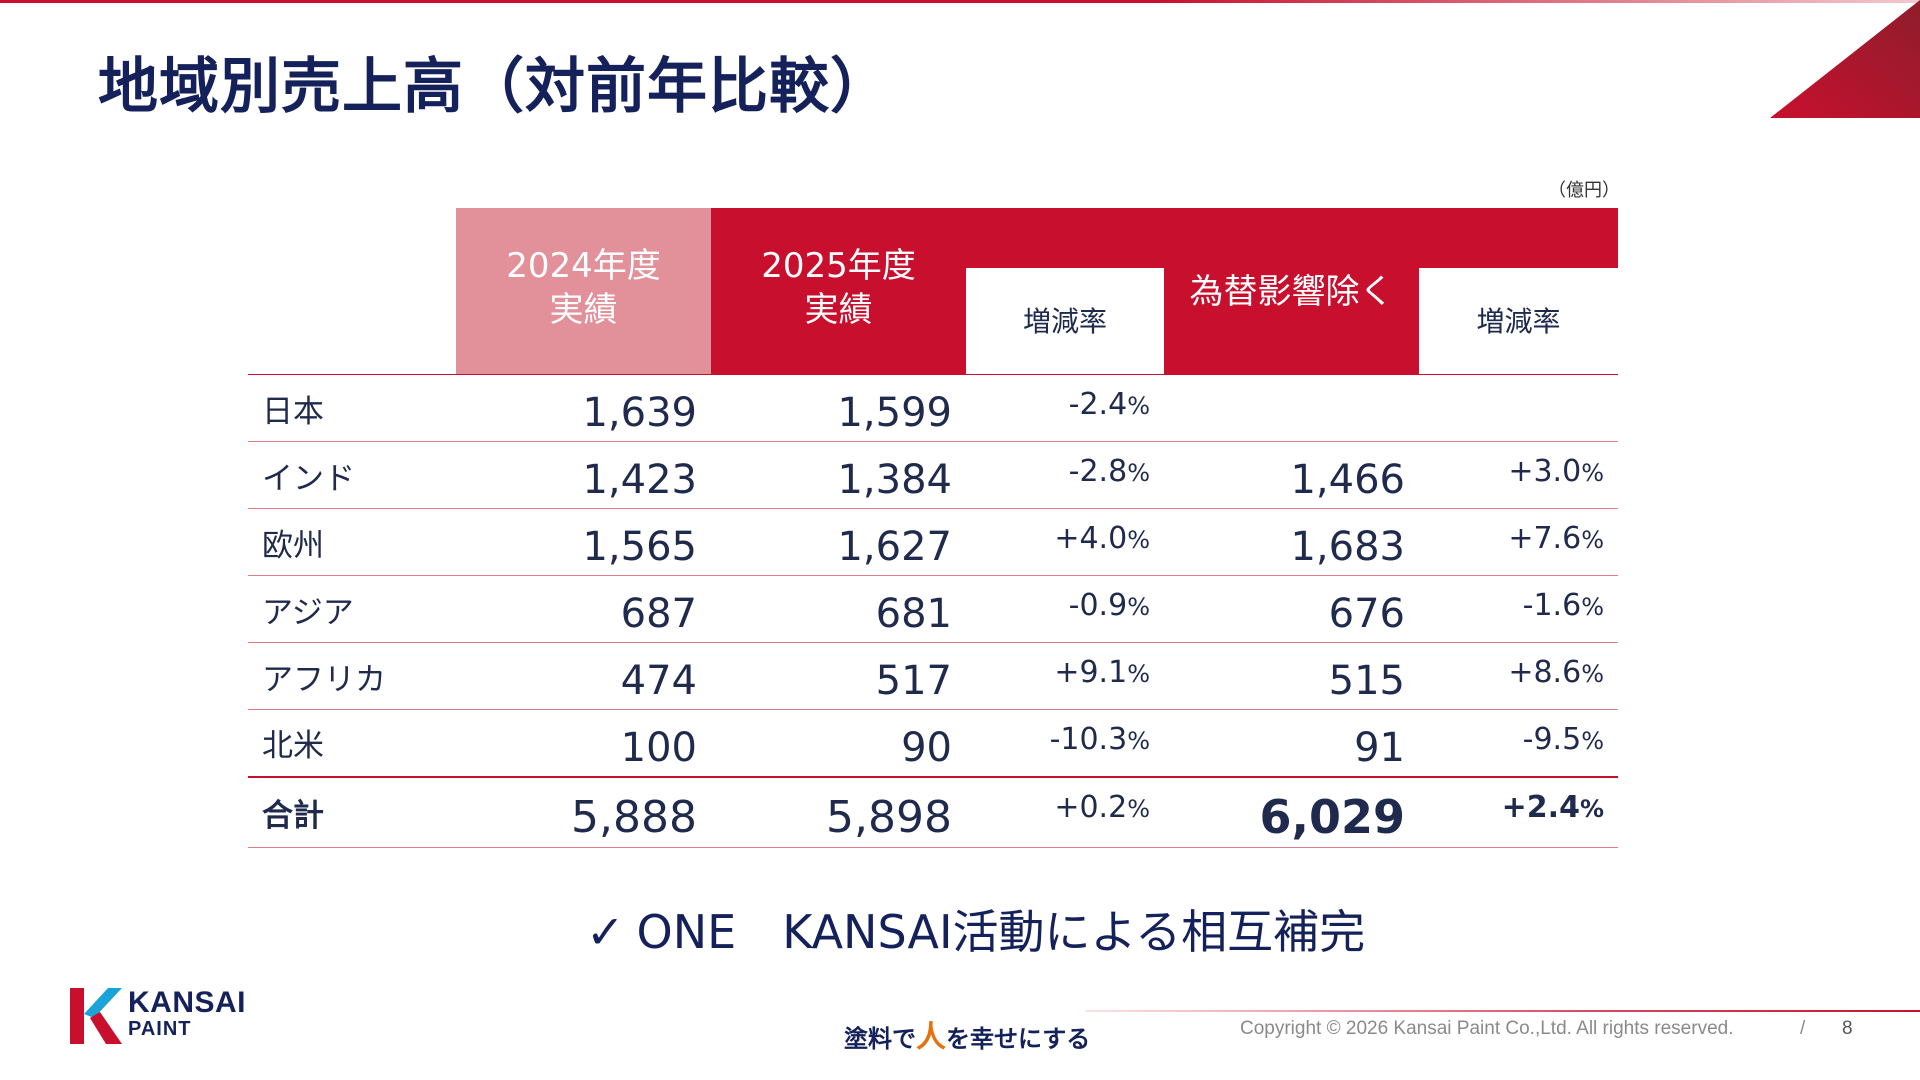 This screenshot has width=1920, height=1080. I want to click on excluding-fx-value: 1,466, so click(1347, 480).